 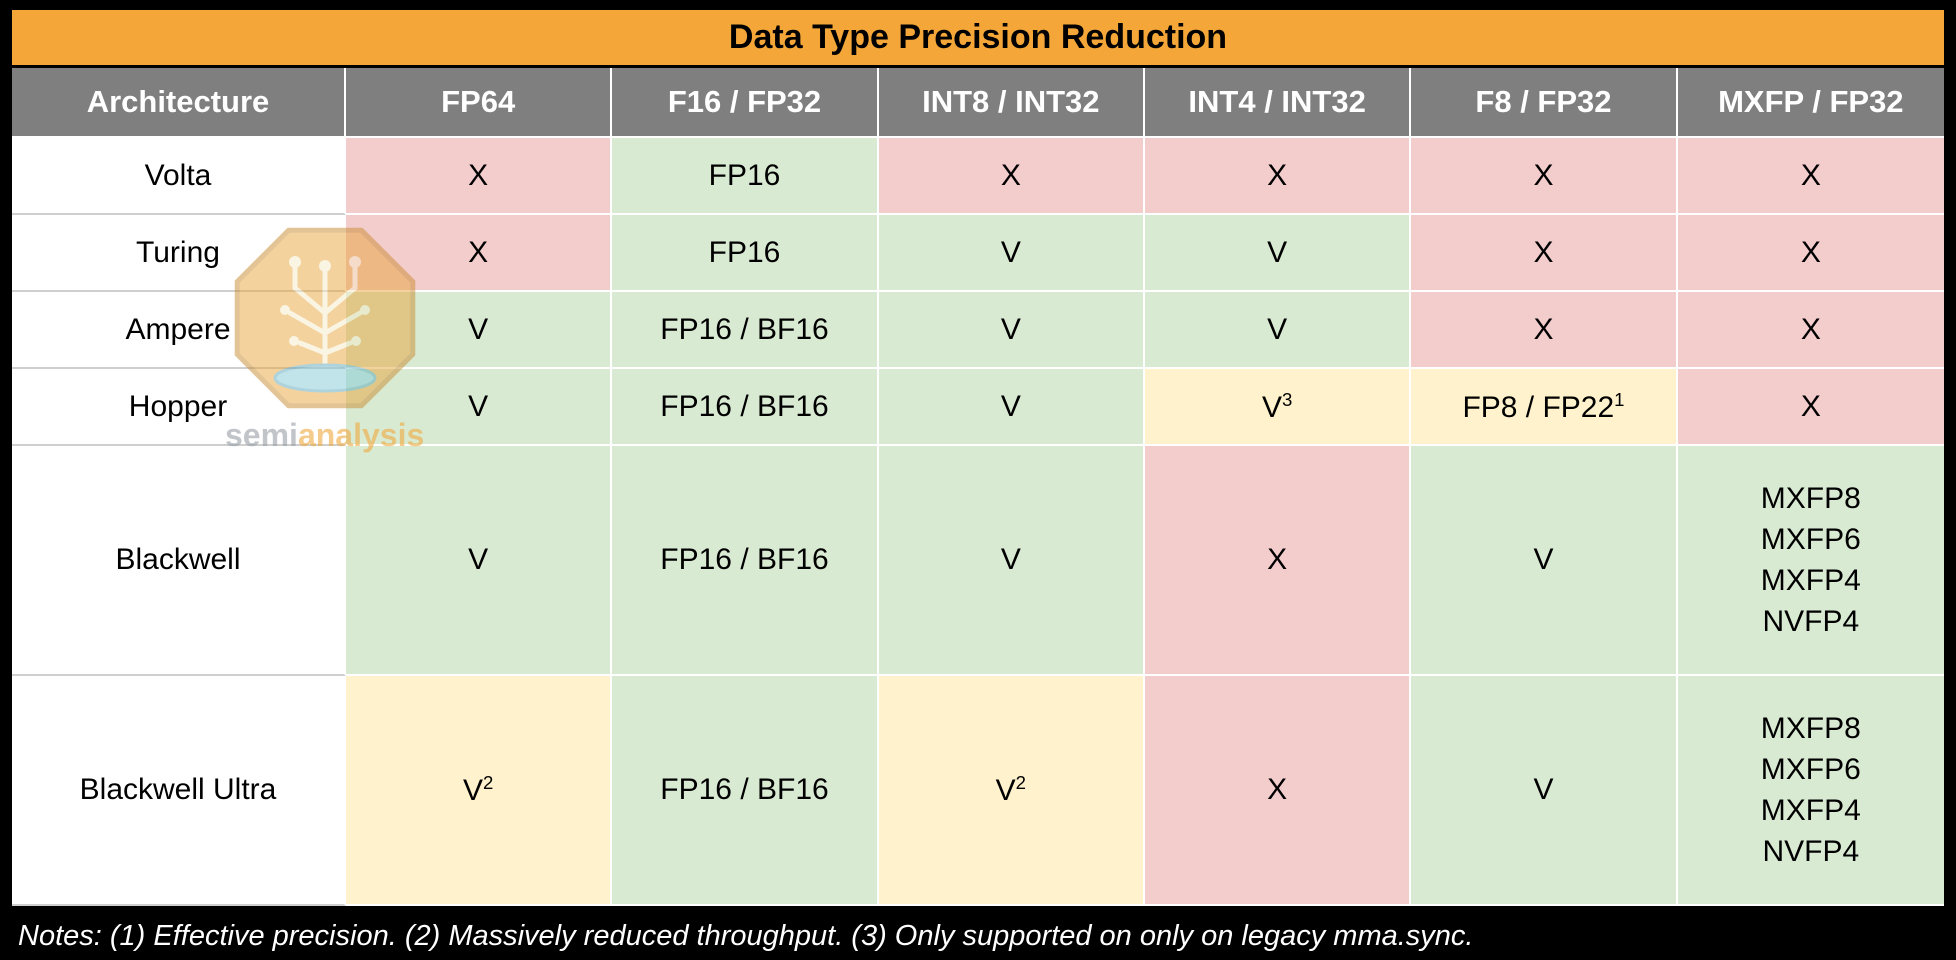 I want to click on table-row-hopper: Hopper V FP16 / BF16 V V3 FP8 / FP221 X, so click(x=978, y=407).